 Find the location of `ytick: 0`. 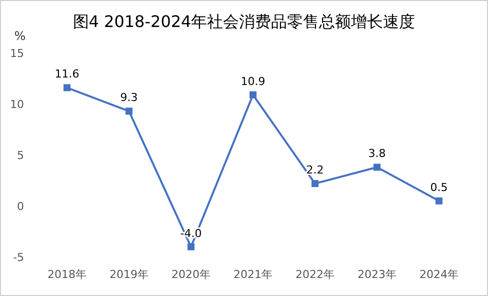

ytick: 0 is located at coordinates (20, 206).